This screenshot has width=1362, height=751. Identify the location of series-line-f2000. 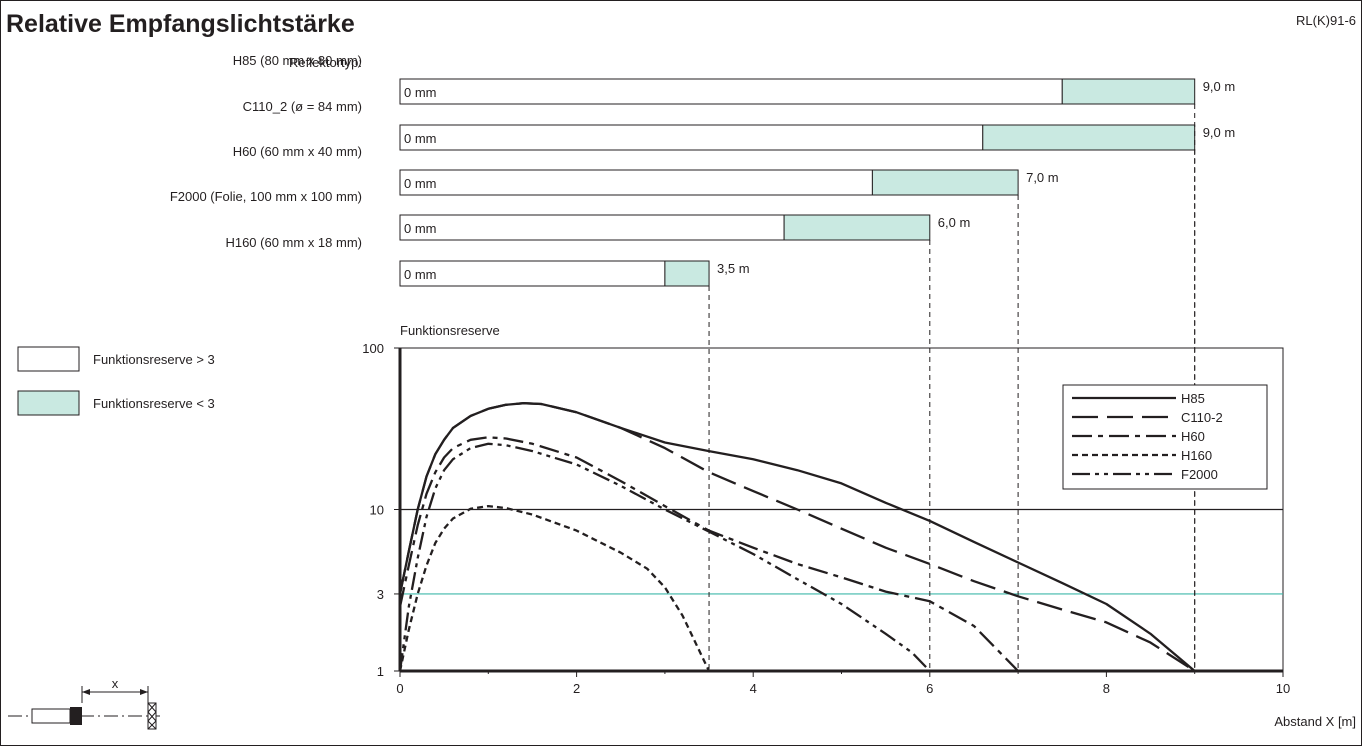
(664, 557).